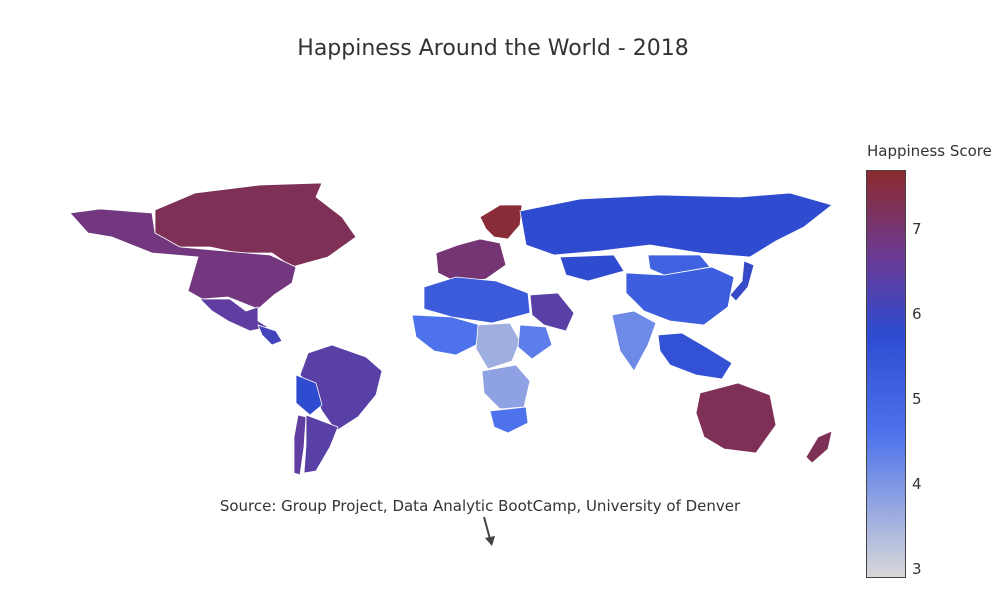 The image size is (1000, 592). I want to click on country-bolivia, so click(309, 395).